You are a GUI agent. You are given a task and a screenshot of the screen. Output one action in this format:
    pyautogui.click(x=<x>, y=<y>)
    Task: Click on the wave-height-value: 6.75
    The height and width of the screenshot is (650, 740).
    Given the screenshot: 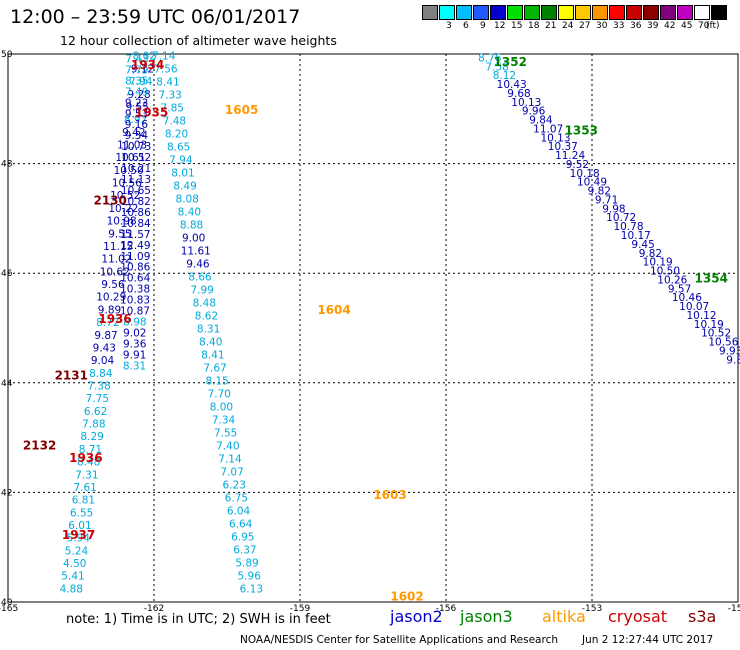 What is the action you would take?
    pyautogui.click(x=236, y=498)
    